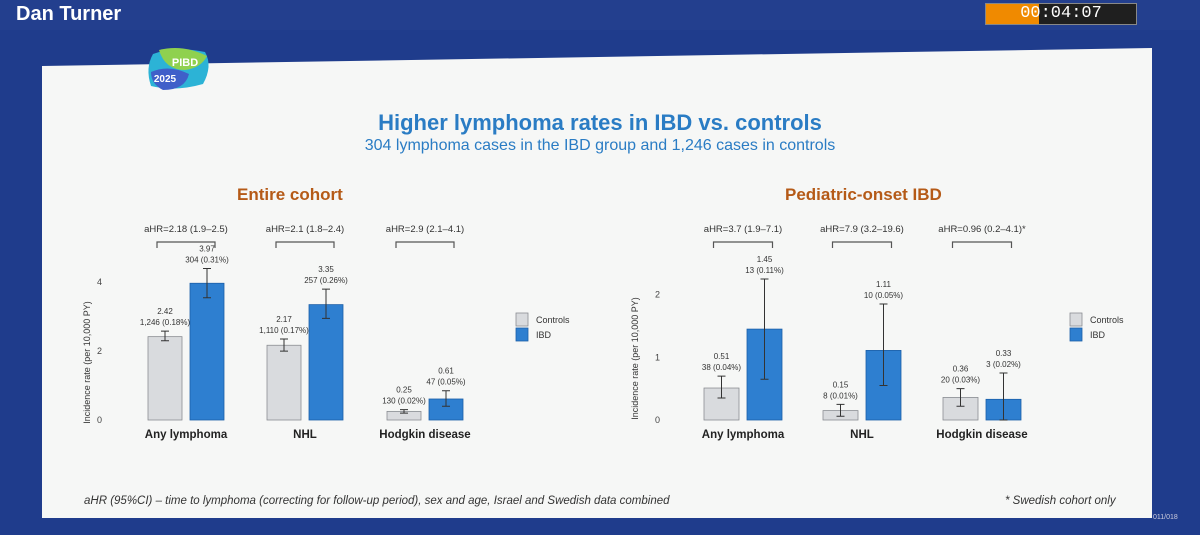  What do you see at coordinates (305, 229) in the screenshot?
I see `hr-label: aHR=2.1 (1.8–2.4)` at bounding box center [305, 229].